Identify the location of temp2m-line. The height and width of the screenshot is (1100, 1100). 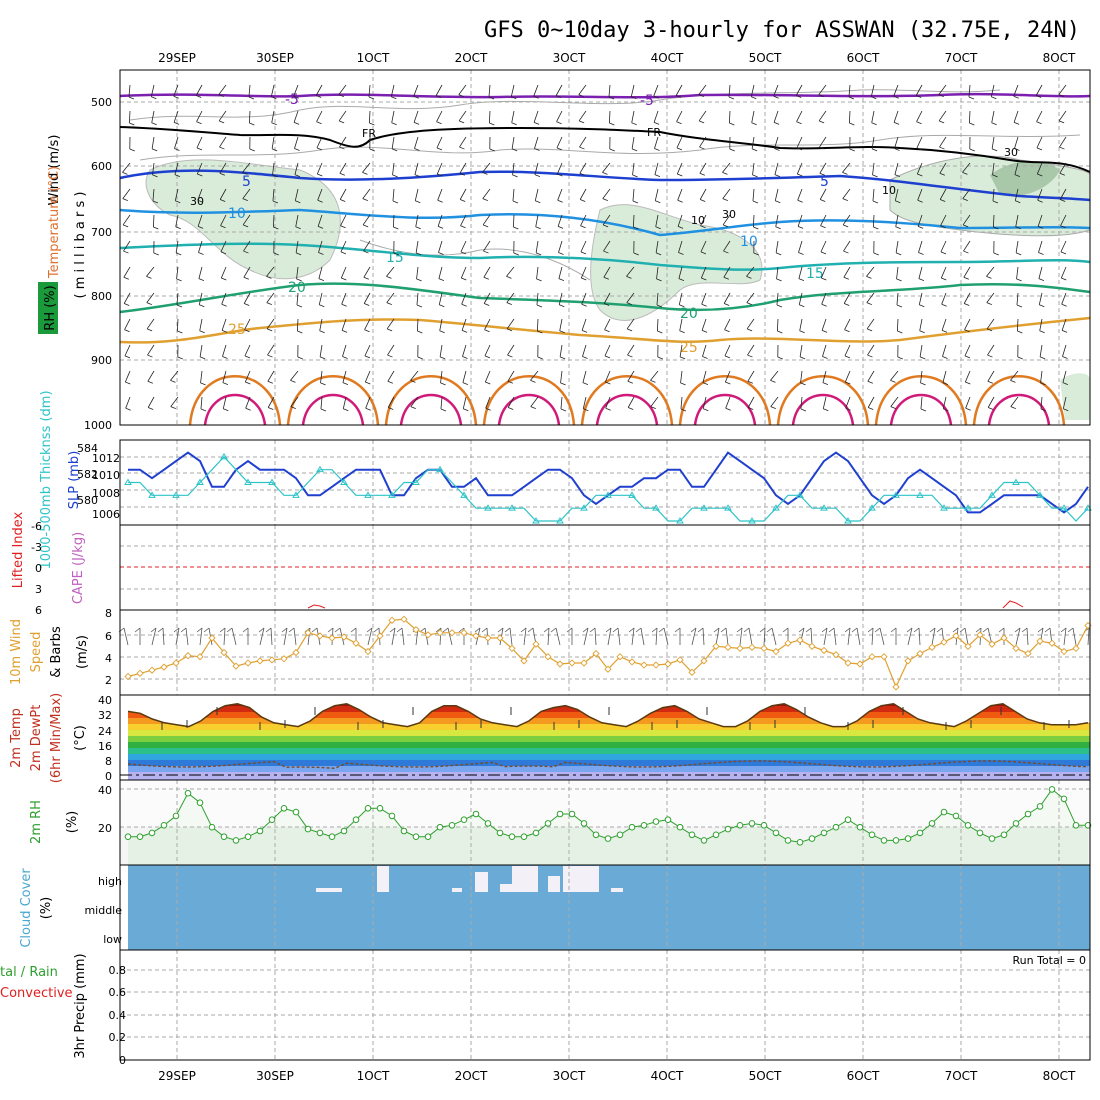
(608, 715).